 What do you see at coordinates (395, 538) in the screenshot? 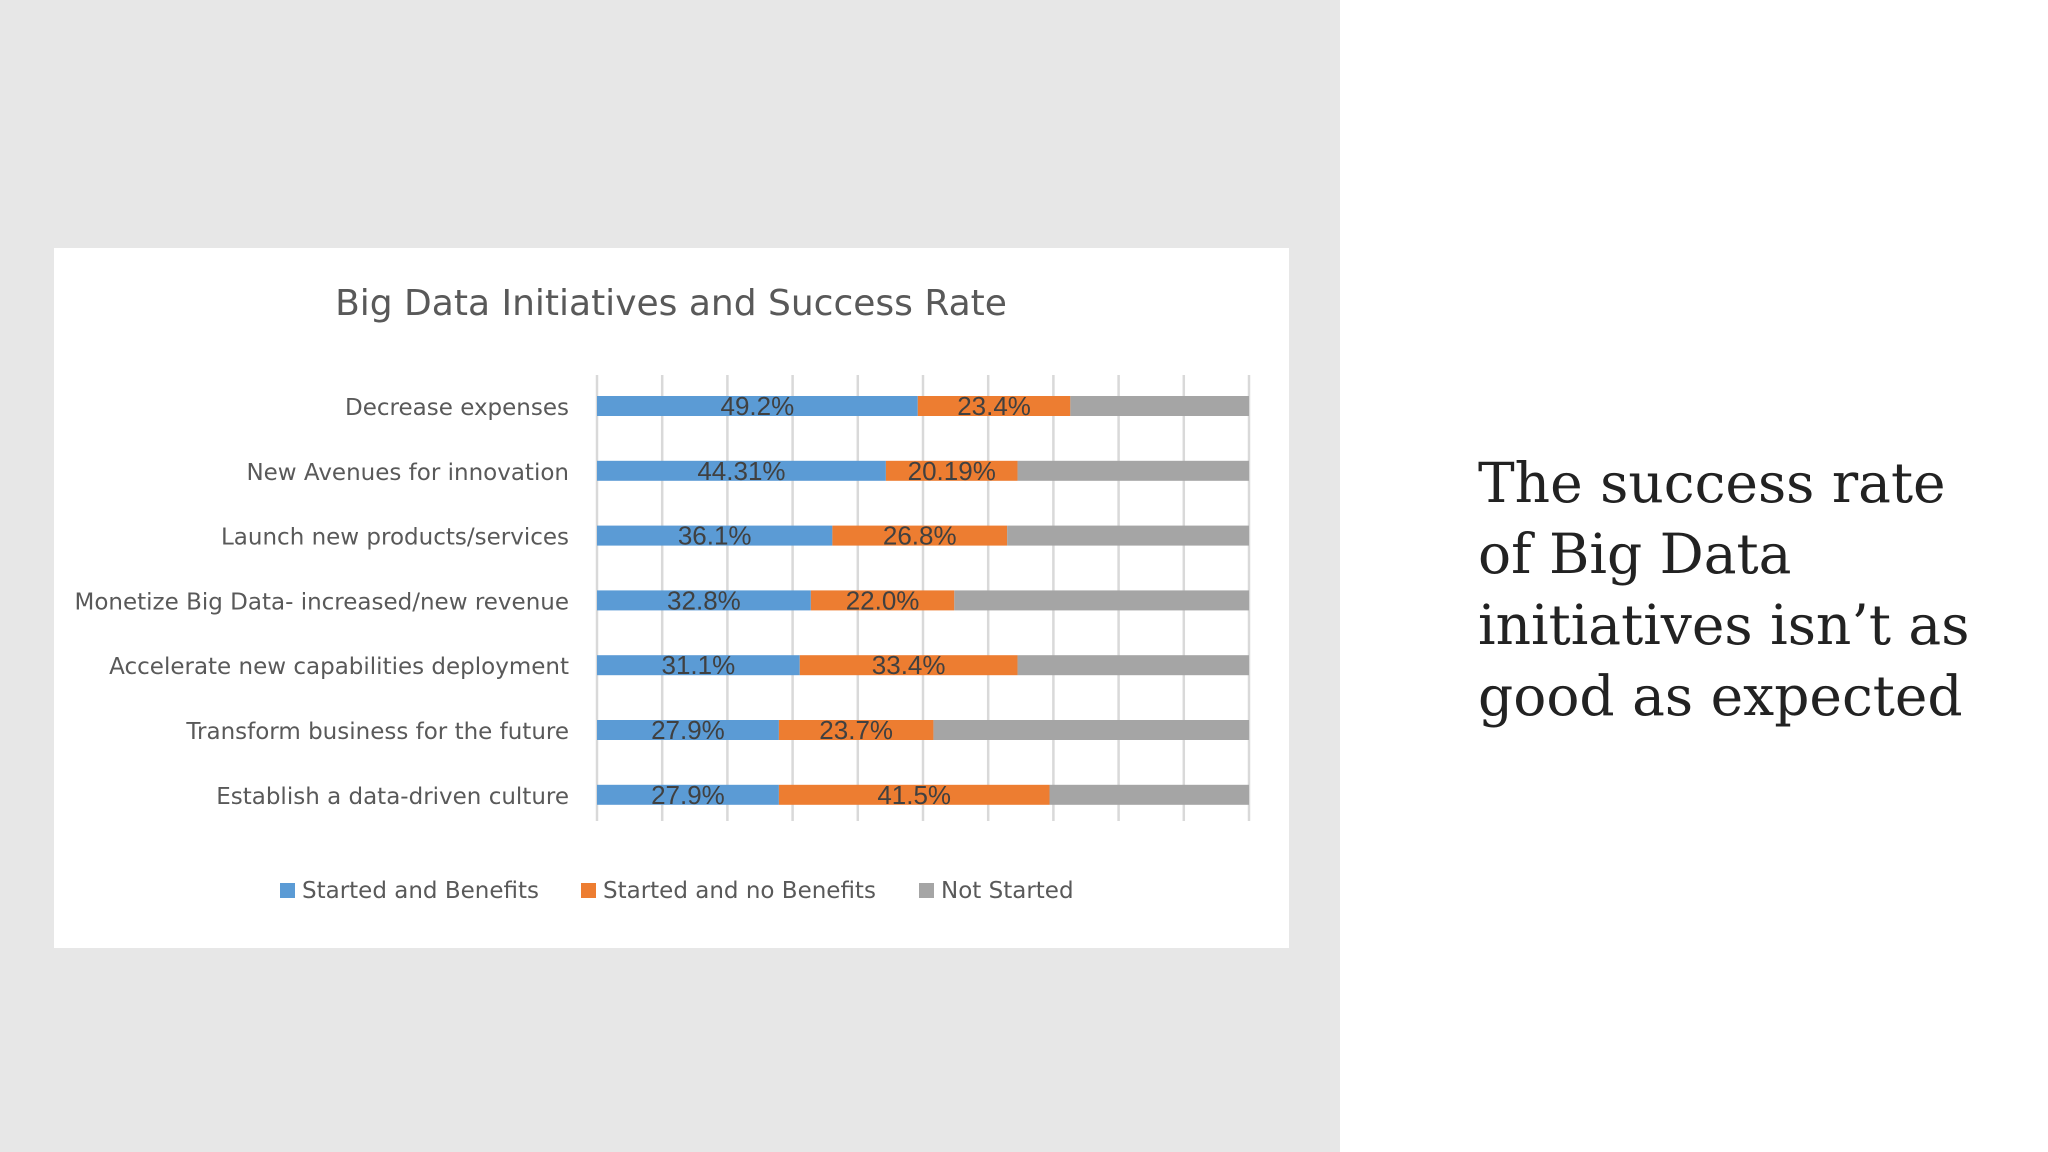
I see `category-label: Launch new products/services` at bounding box center [395, 538].